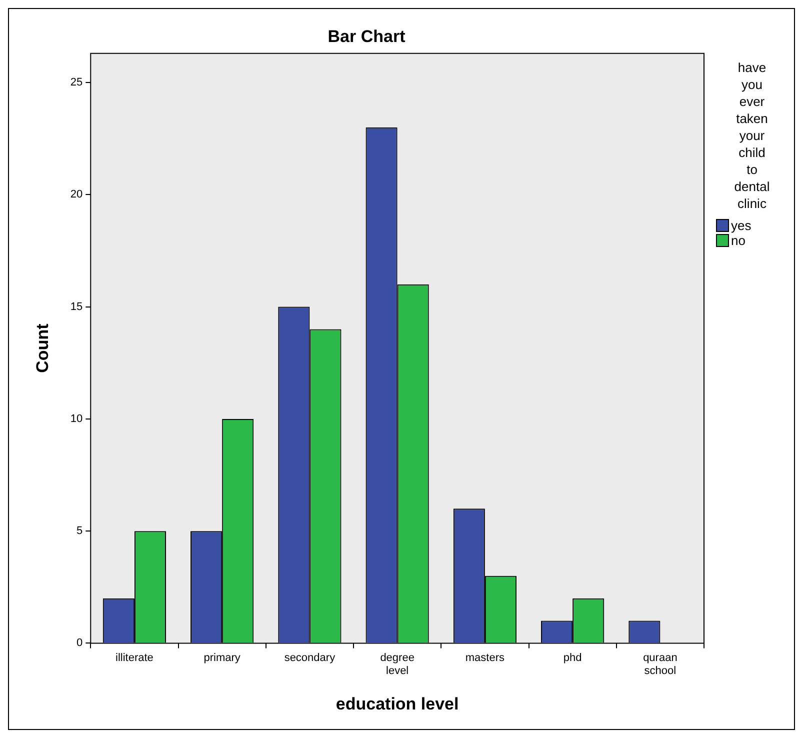 This screenshot has width=803, height=738. Describe the element at coordinates (76, 194) in the screenshot. I see `y-tick-label: 20` at that location.